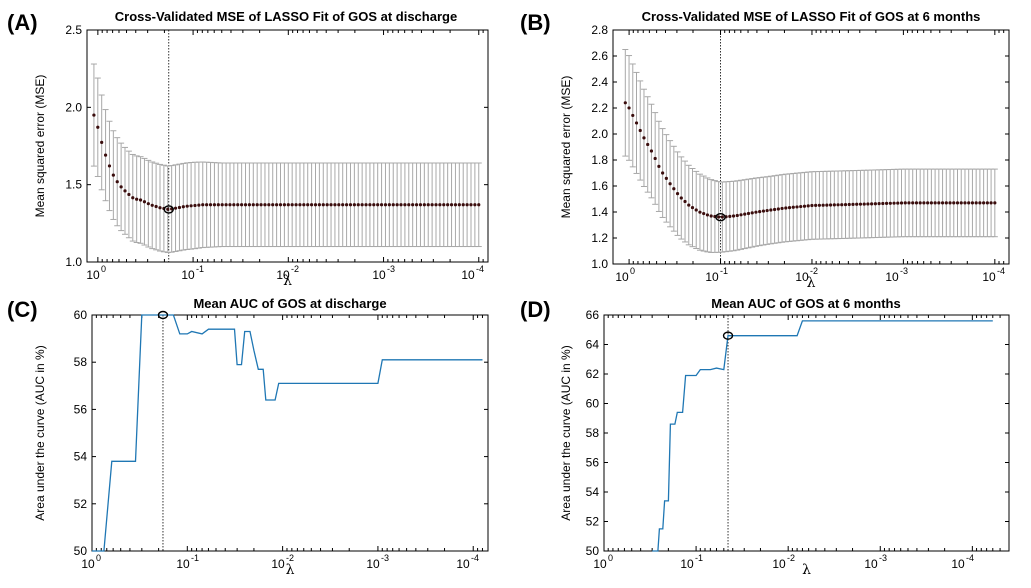  I want to click on x-tick-exponent: 0, so click(610, 558).